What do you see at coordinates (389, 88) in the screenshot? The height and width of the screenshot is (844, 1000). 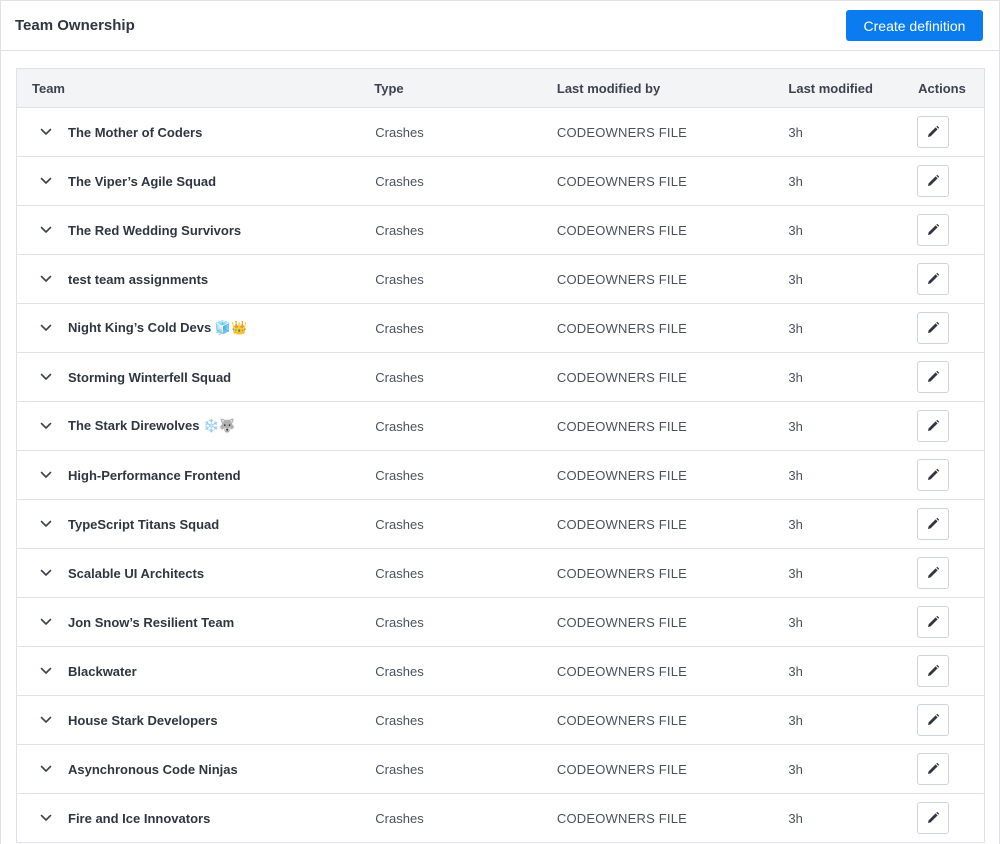 I see `column-header-type: Type` at bounding box center [389, 88].